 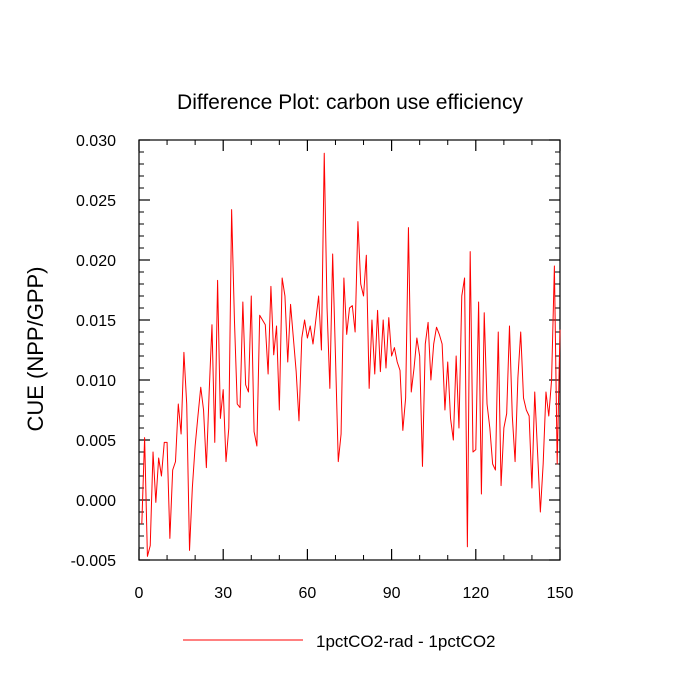 What do you see at coordinates (392, 593) in the screenshot?
I see `x-tick-label: 90` at bounding box center [392, 593].